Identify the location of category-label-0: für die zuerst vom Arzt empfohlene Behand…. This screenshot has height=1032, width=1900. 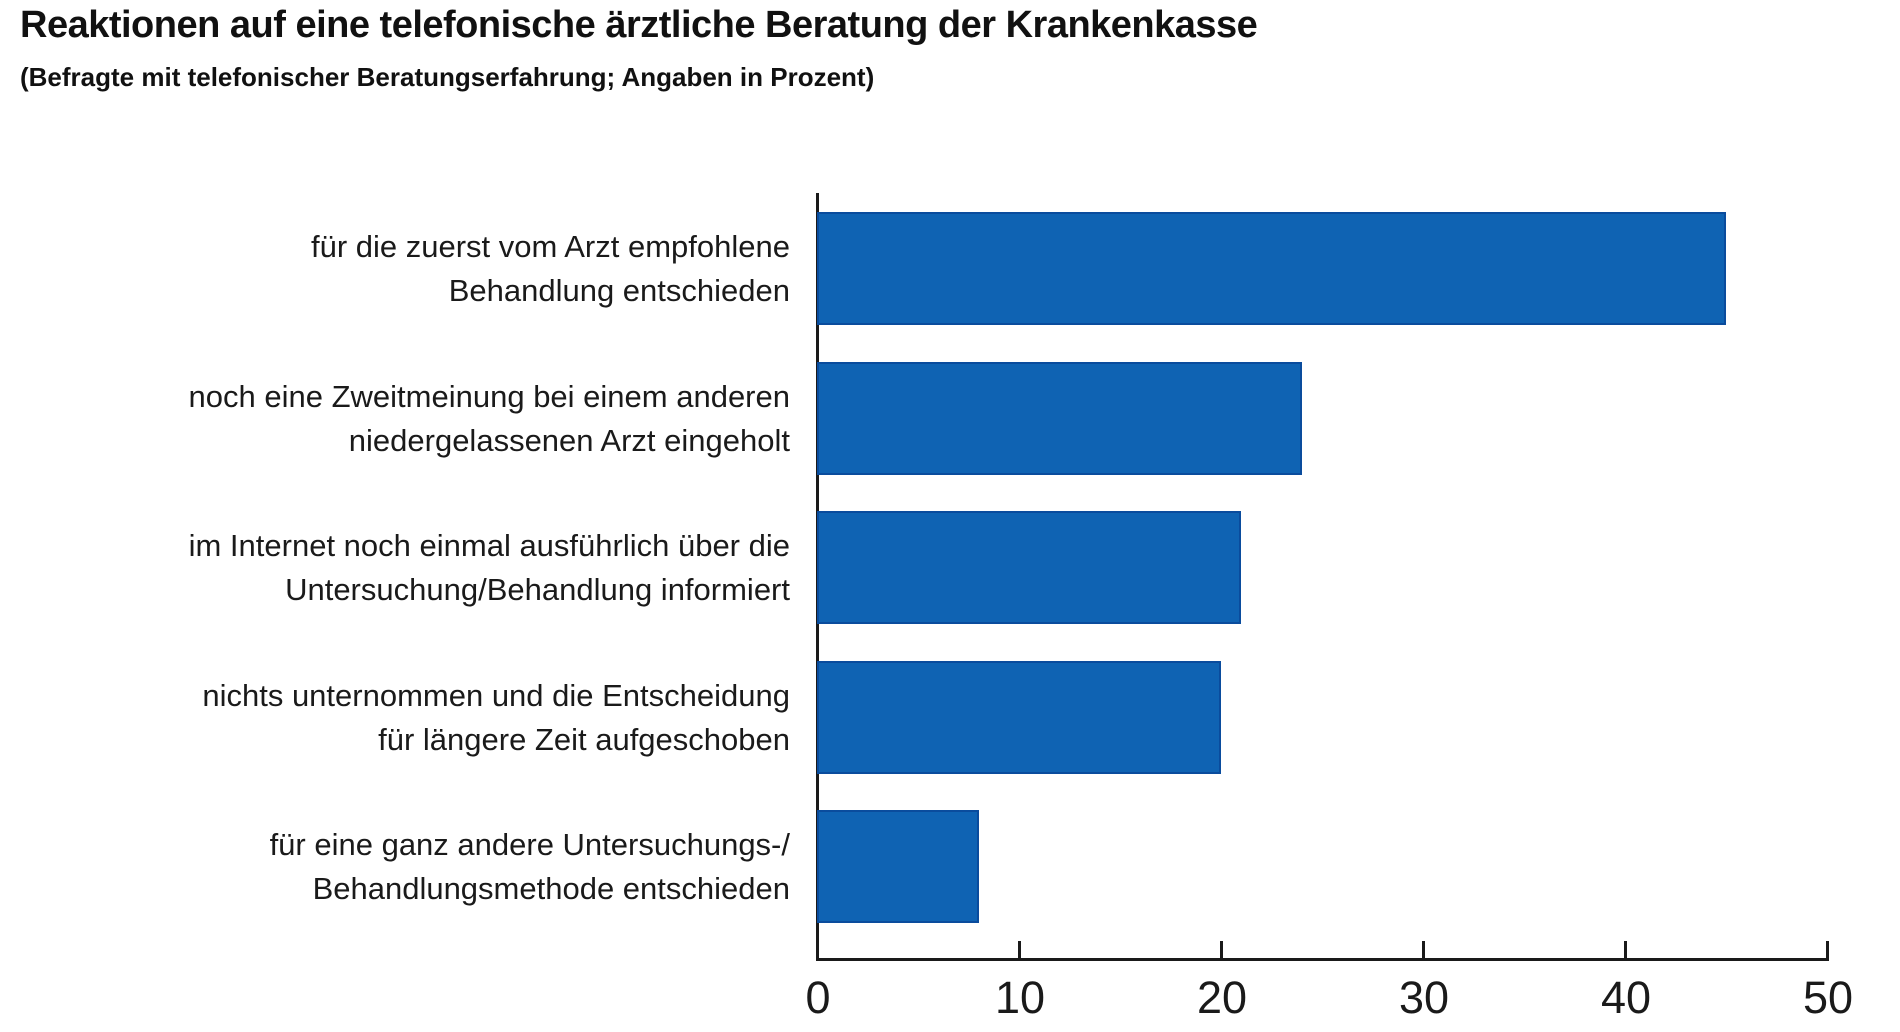
(395, 268).